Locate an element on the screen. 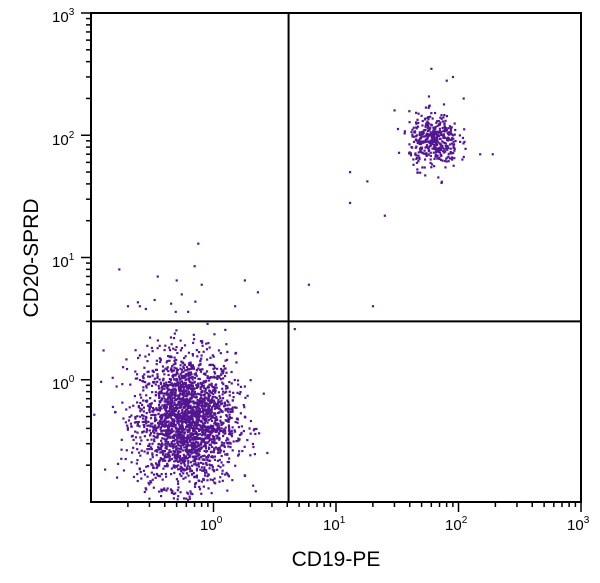 The height and width of the screenshot is (583, 600). y-tick-label: 10³ is located at coordinates (63, 16).